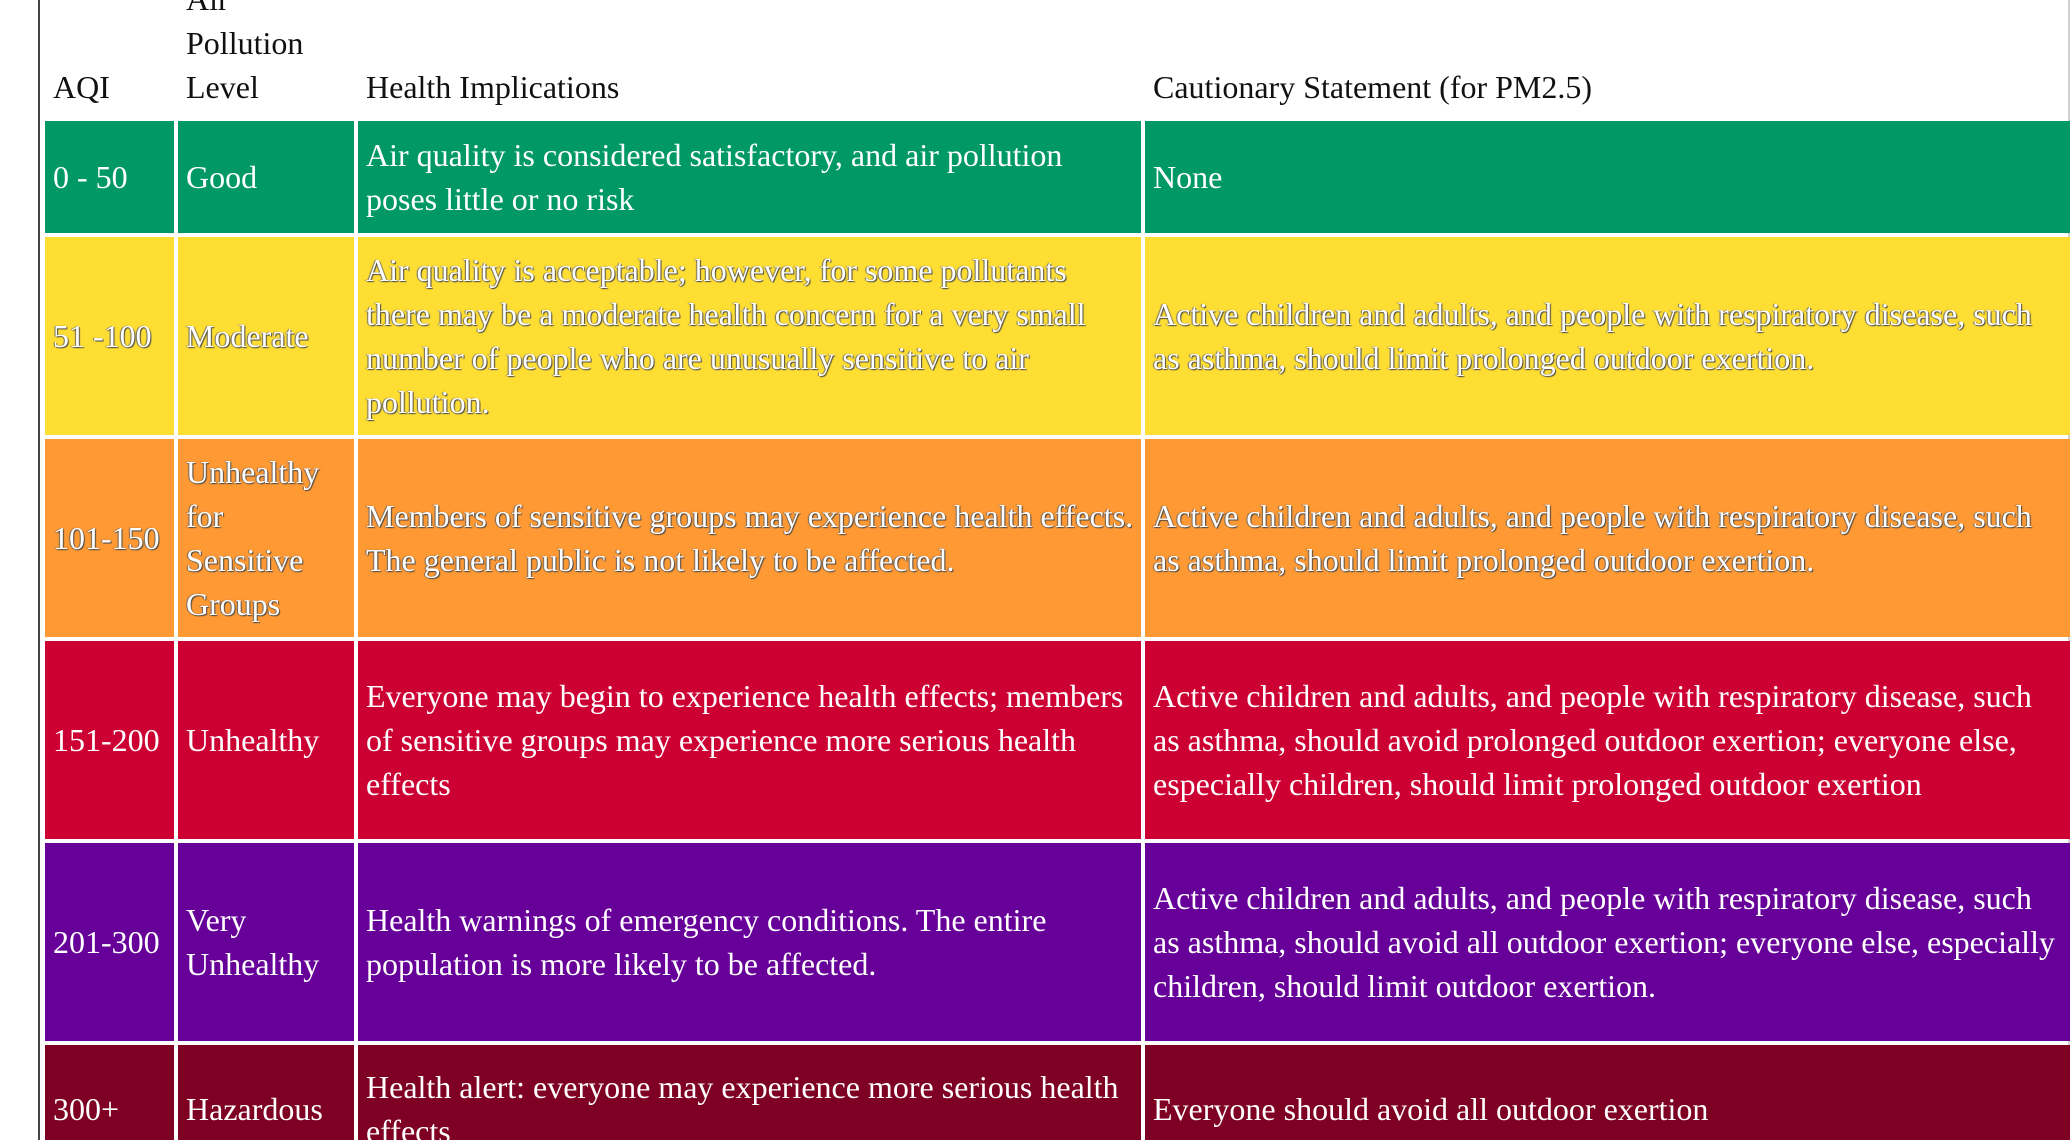  I want to click on header-cautionary-statement: Cautionary Statement (for PM2.5), so click(1373, 87).